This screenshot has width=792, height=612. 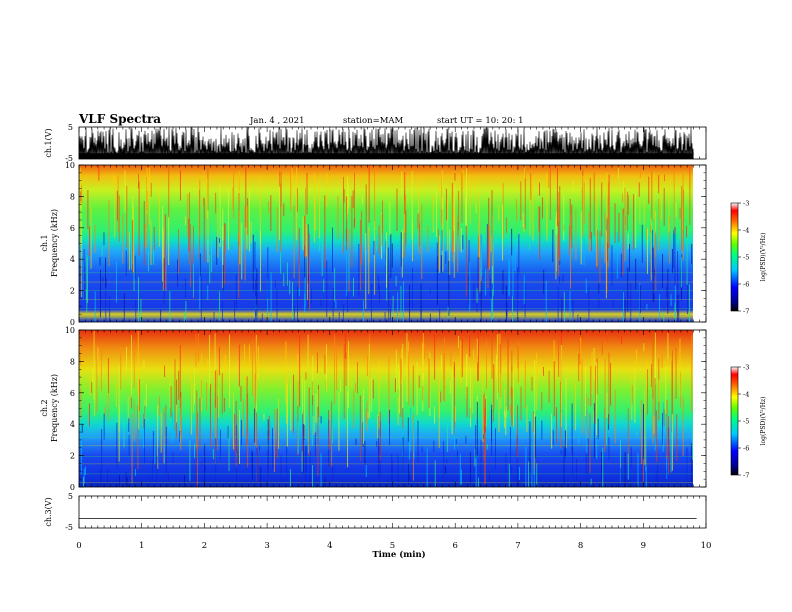 I want to click on x-tick-label: 5, so click(x=392, y=546).